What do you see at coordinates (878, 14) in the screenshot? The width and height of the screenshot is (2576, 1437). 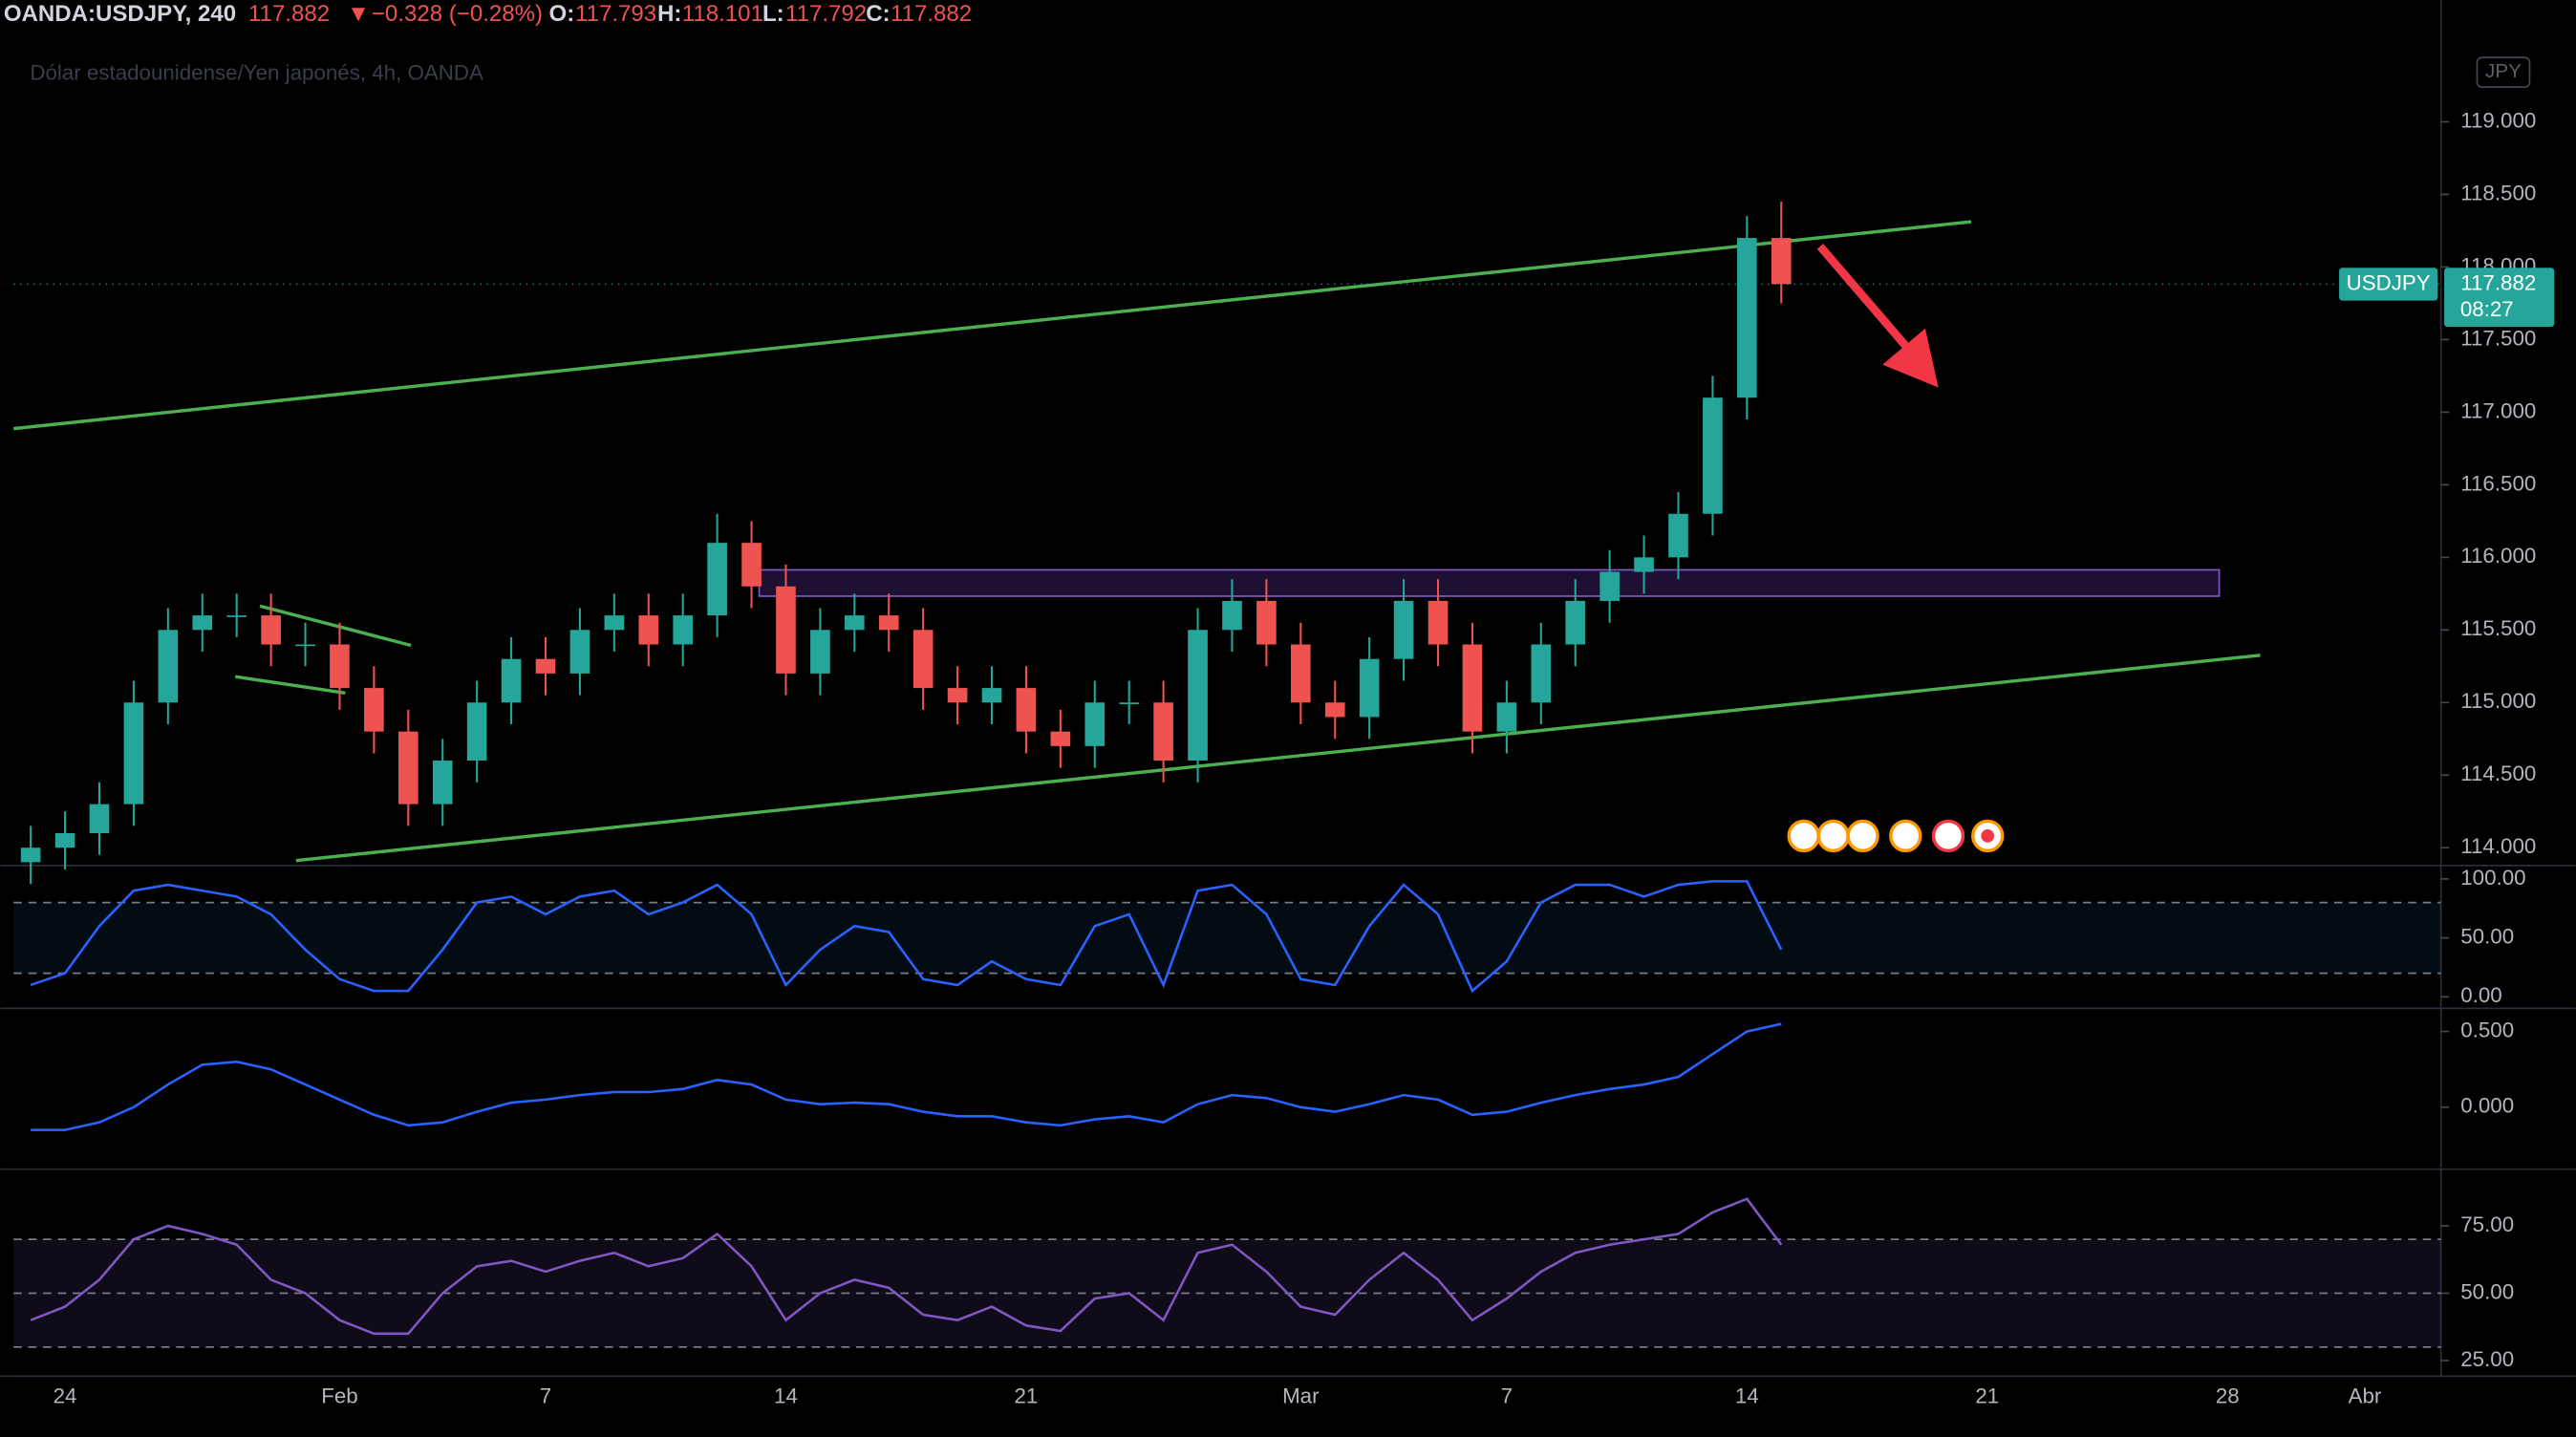 I see `close-label: C:` at bounding box center [878, 14].